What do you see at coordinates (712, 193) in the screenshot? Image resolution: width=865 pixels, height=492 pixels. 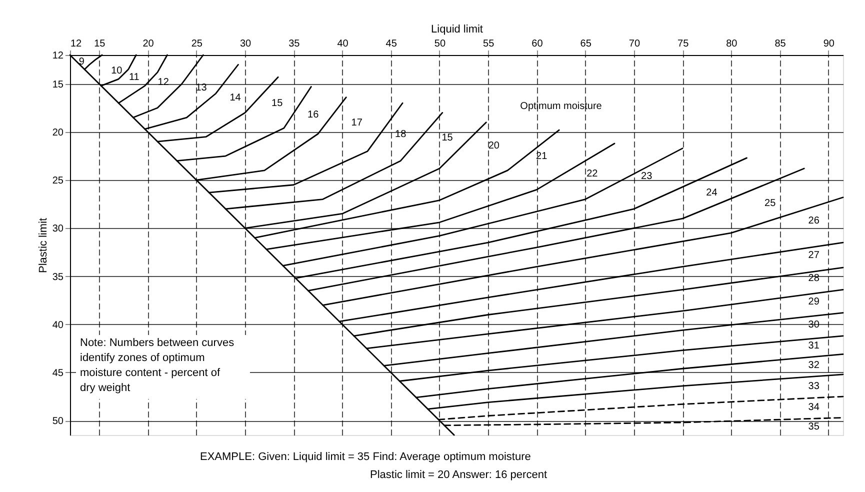 I see `annotation: 24` at bounding box center [712, 193].